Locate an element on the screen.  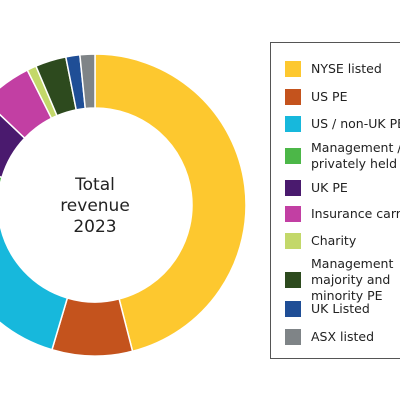
legend-item: NYSE listed is located at coordinates (342, 69).